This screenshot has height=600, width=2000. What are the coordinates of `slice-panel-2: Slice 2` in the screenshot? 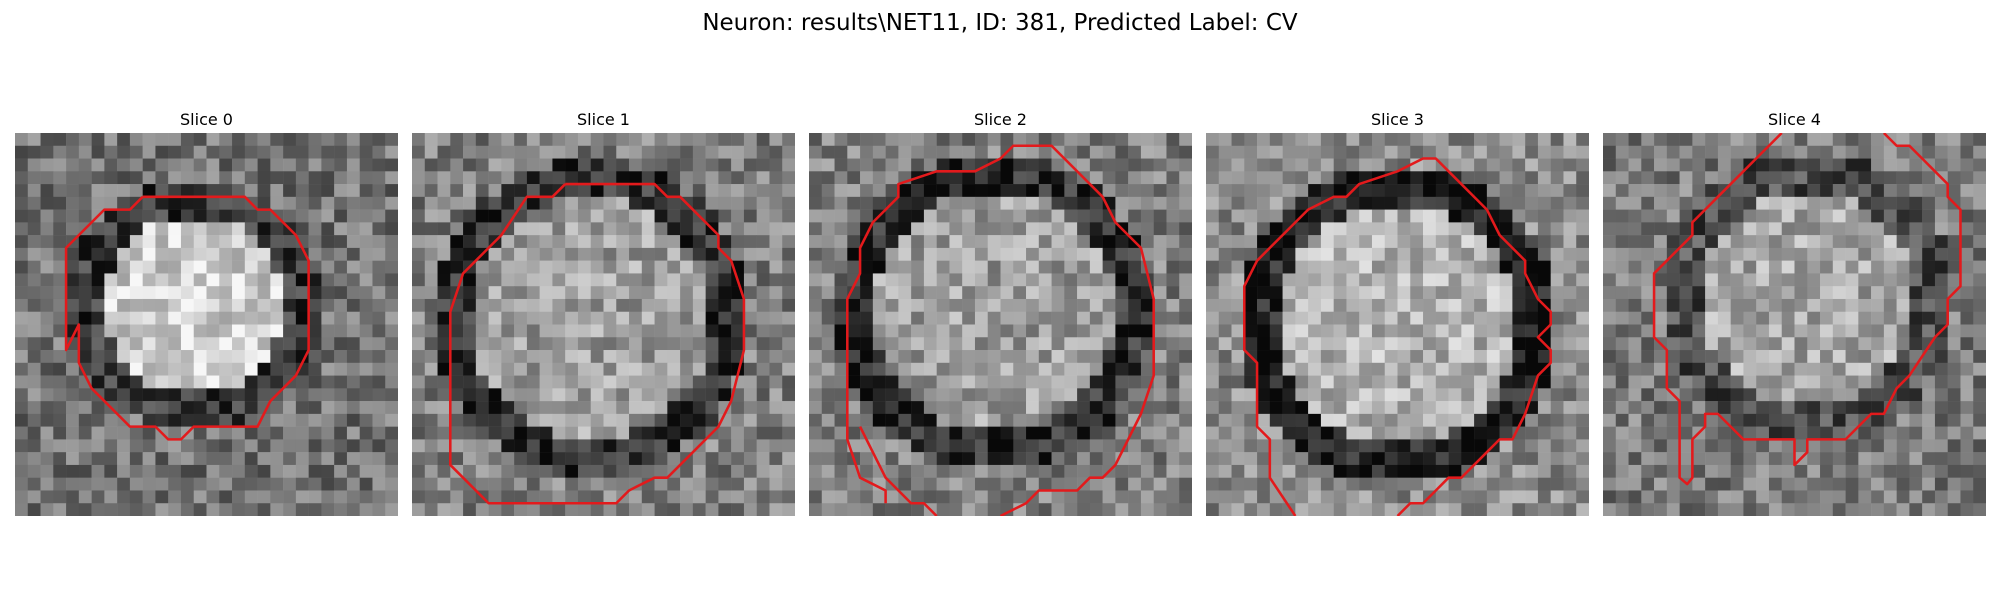 It's located at (1000, 312).